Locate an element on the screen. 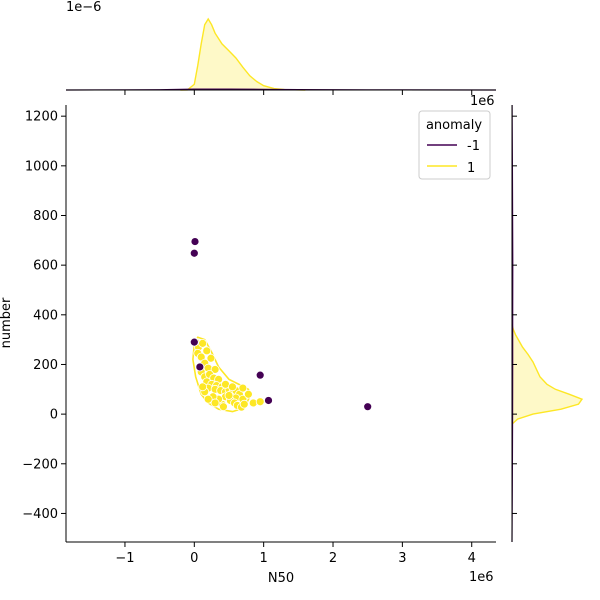 This screenshot has width=600, height=600. y-tick-label: −200 is located at coordinates (40, 464).